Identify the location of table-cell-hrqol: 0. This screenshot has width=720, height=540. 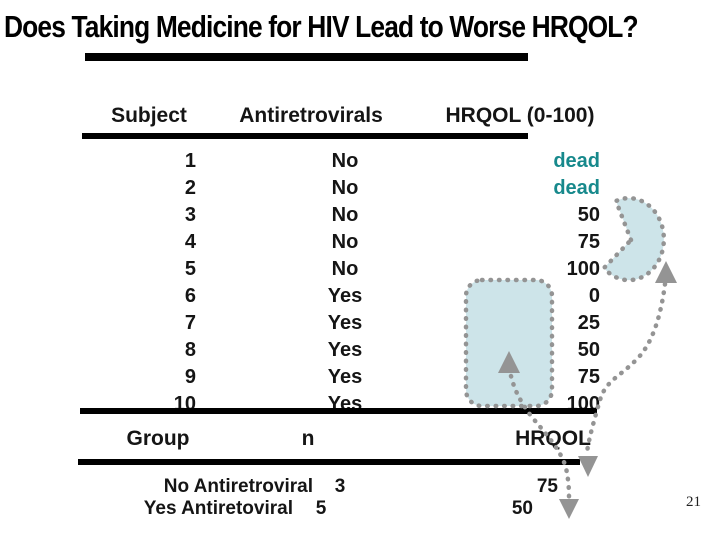
(594, 296).